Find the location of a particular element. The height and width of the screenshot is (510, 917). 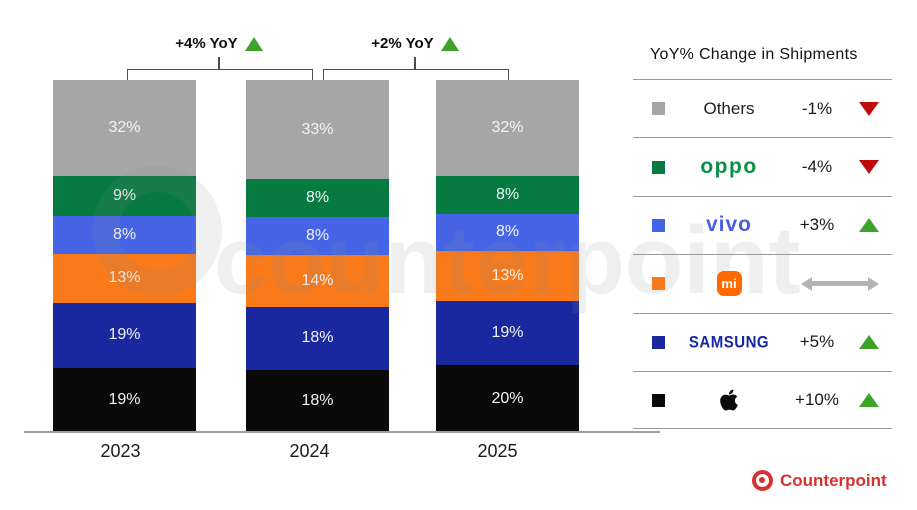

segment-oppo-2023: 9% is located at coordinates (124, 196).